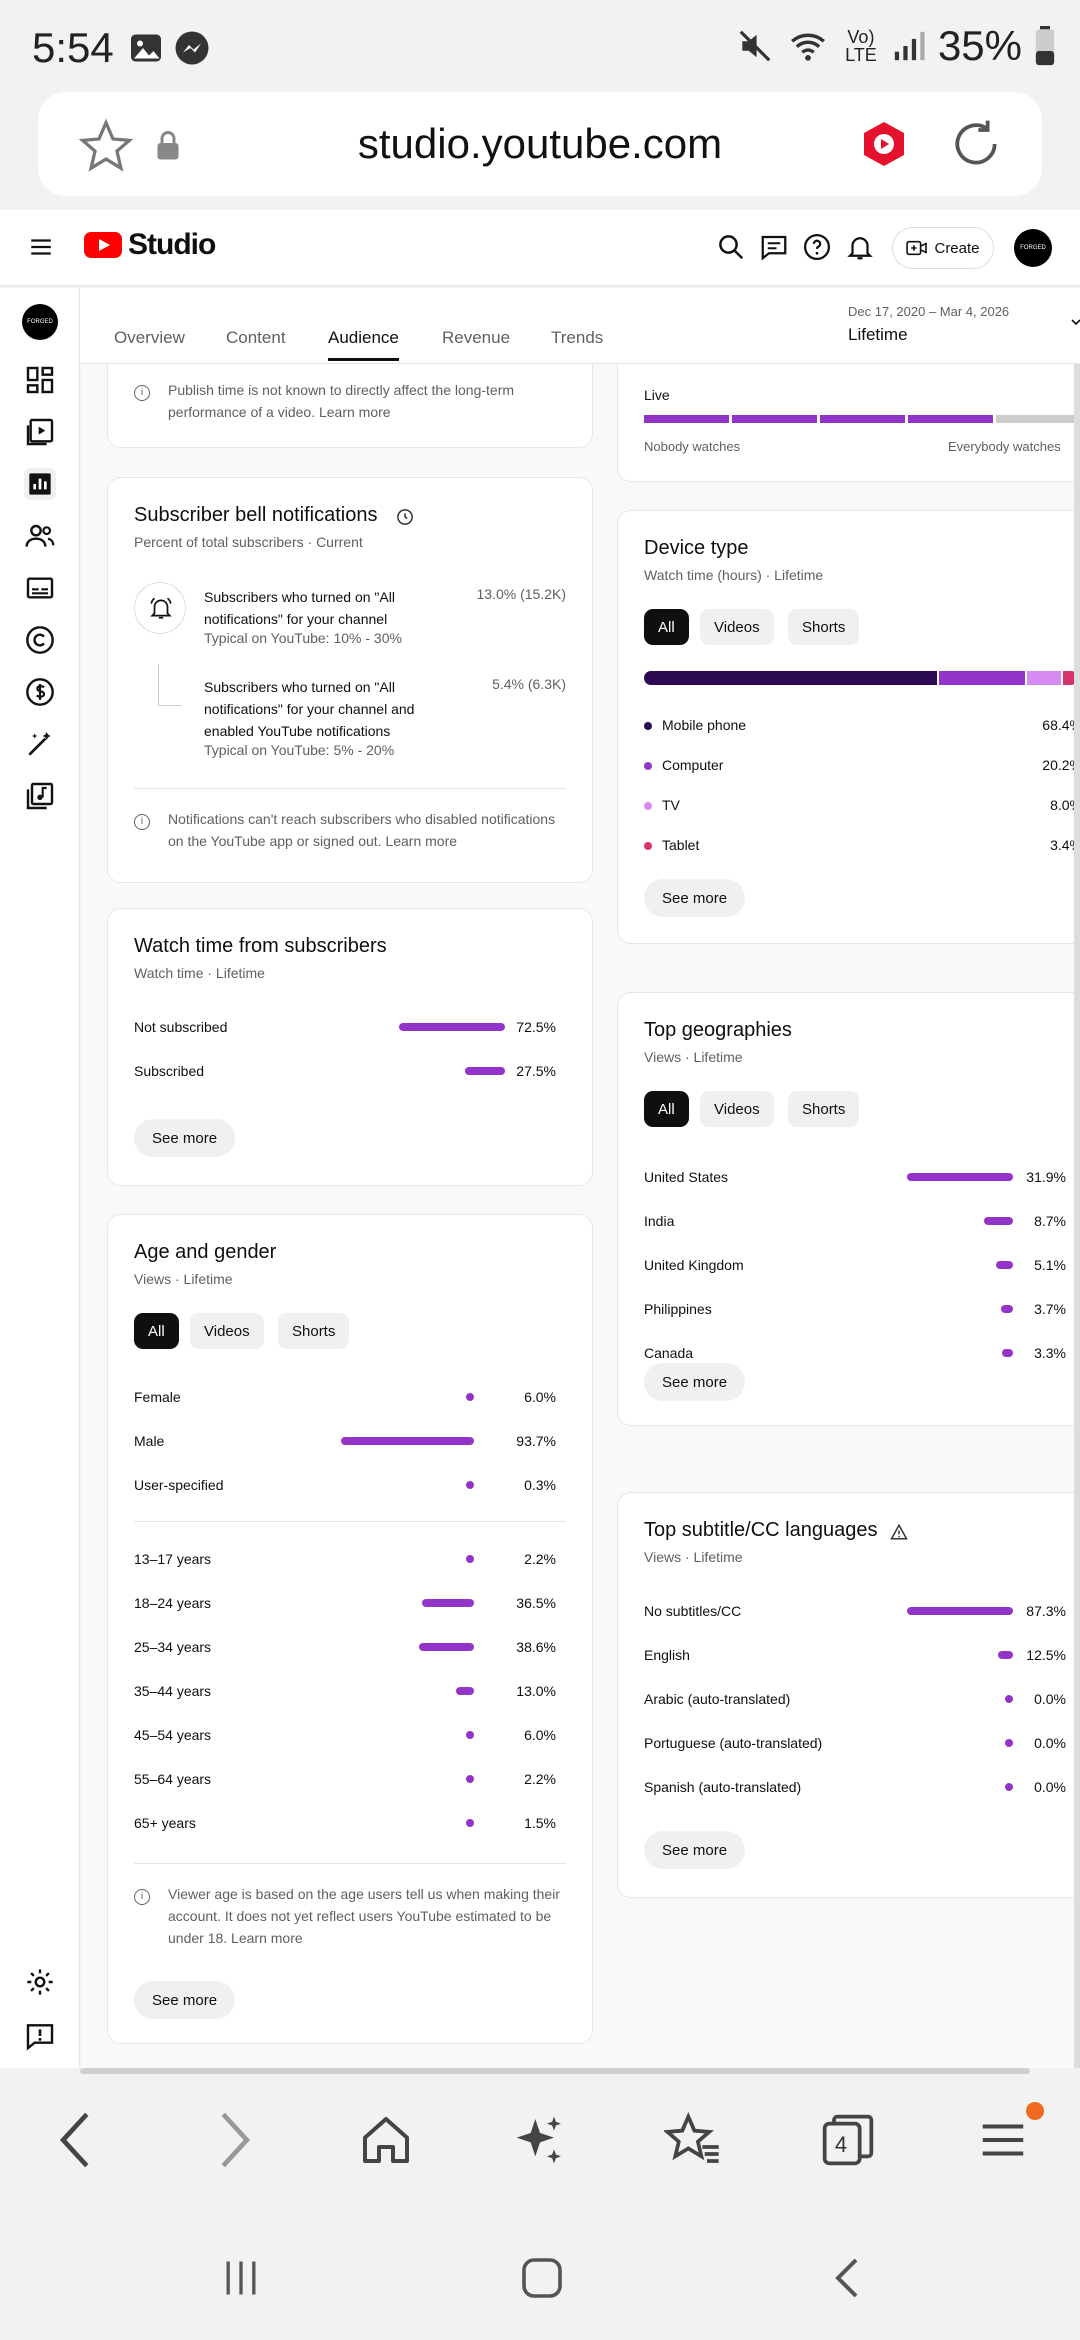  I want to click on dashboard-icon, so click(40, 380).